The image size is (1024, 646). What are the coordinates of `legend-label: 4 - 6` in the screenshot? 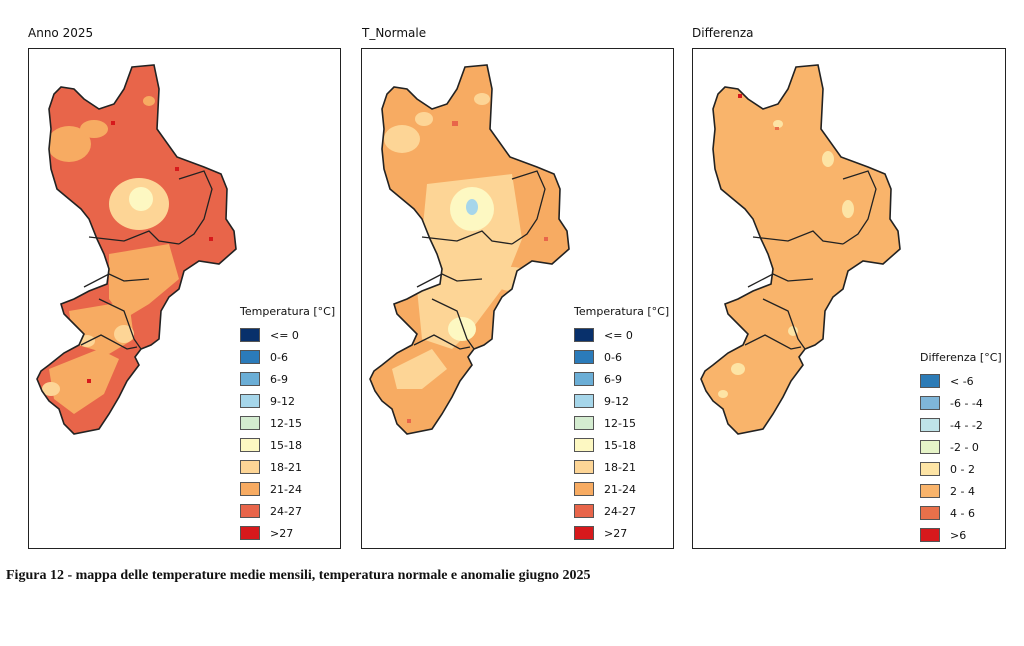 It's located at (962, 513).